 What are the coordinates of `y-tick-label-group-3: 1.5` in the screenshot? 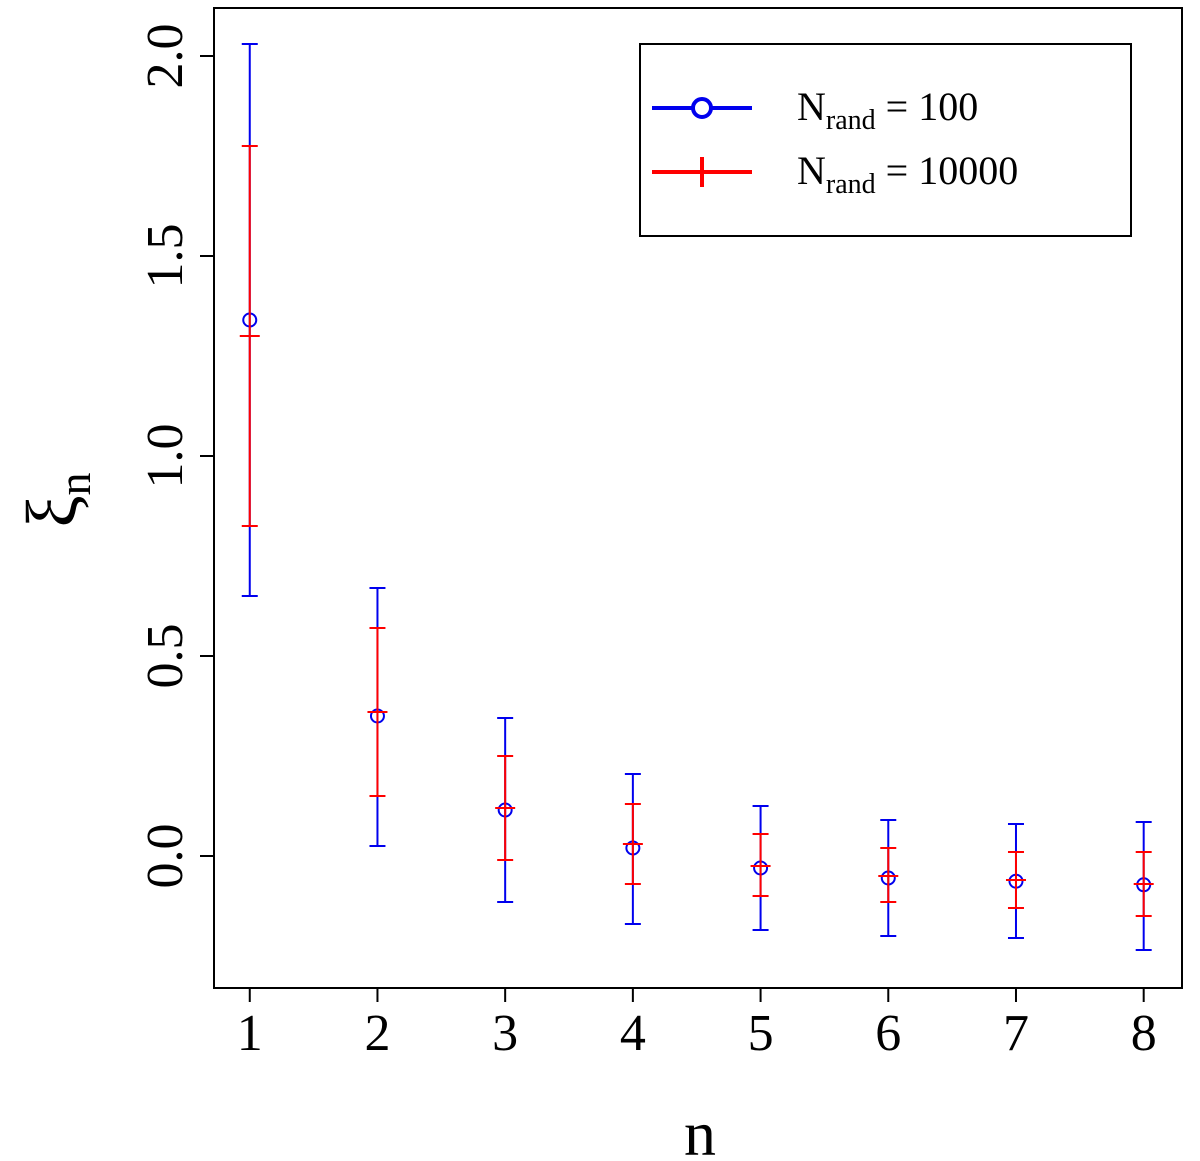 It's located at (165, 256).